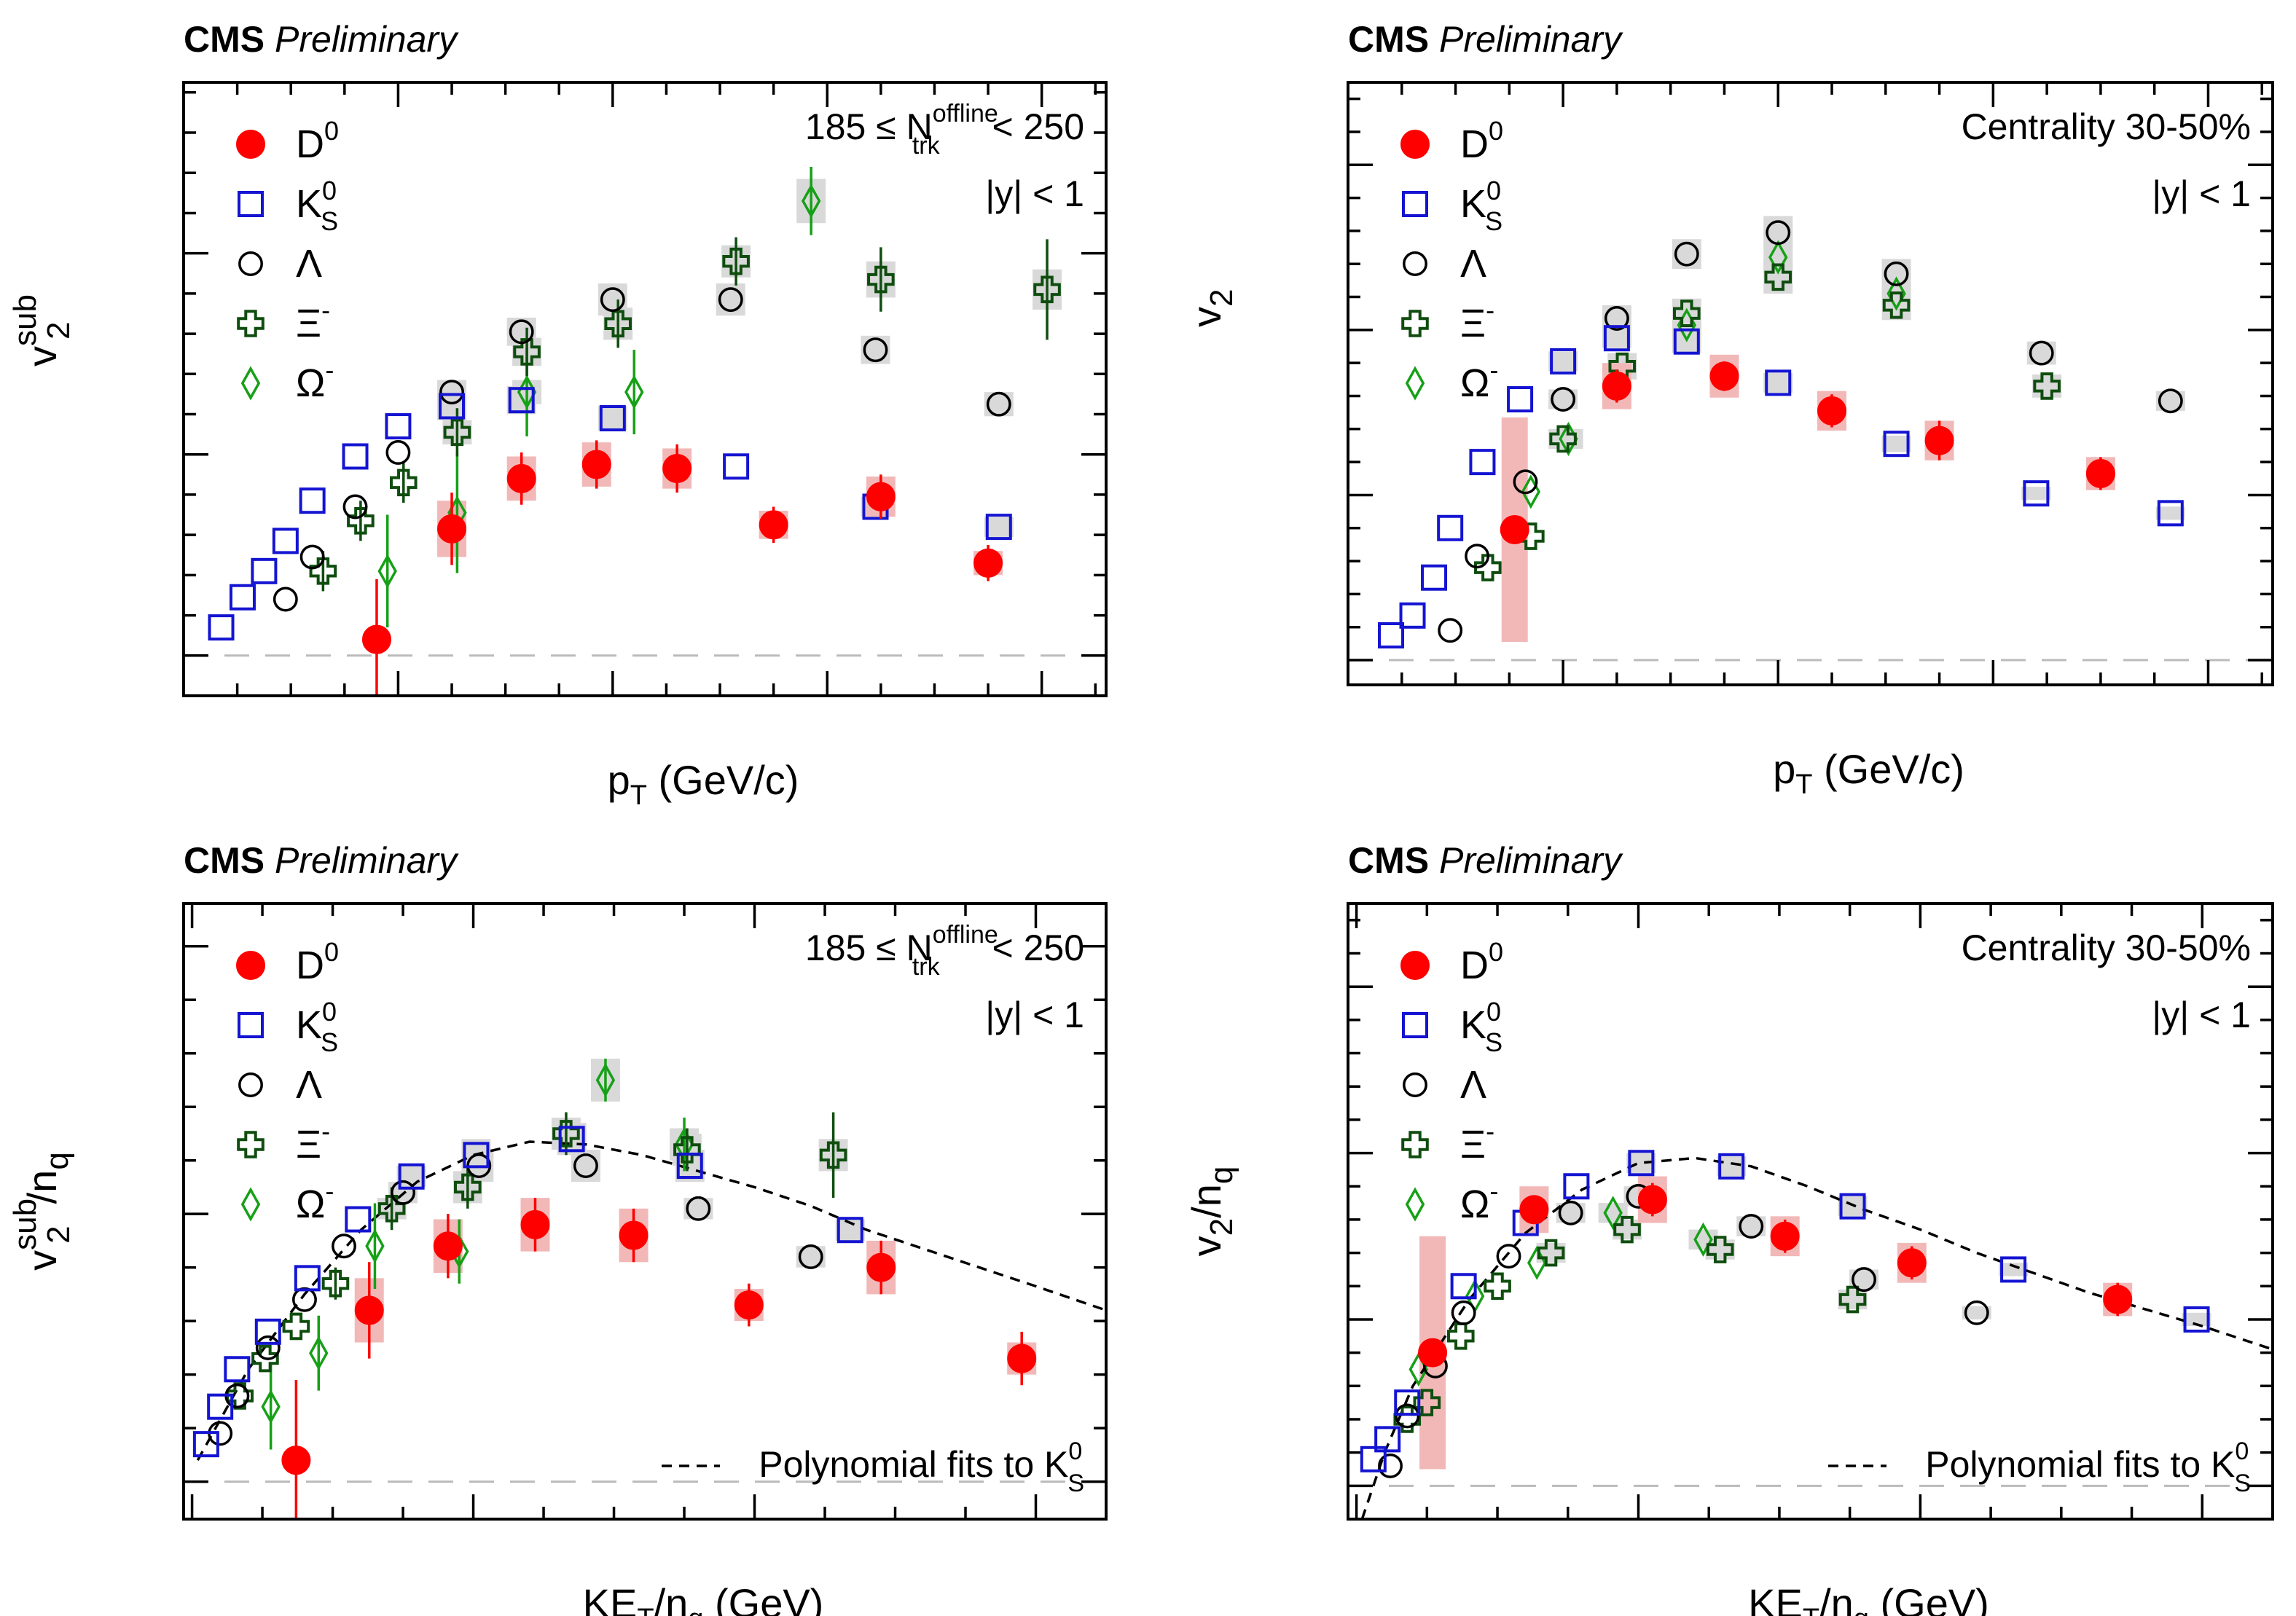 This screenshot has height=1616, width=2296. What do you see at coordinates (1447, 320) in the screenshot?
I see `legend-item-xi: Ξ-` at bounding box center [1447, 320].